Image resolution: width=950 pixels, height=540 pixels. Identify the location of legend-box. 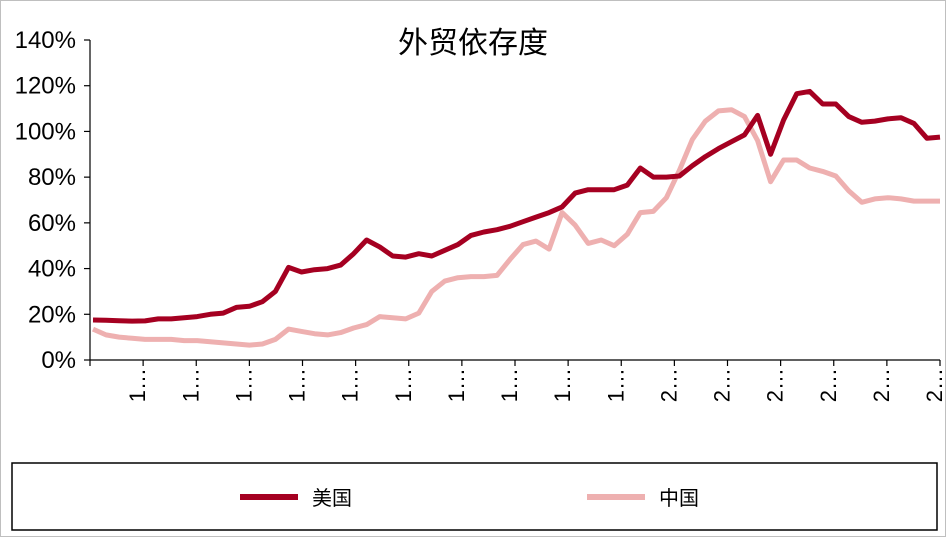
(474, 496).